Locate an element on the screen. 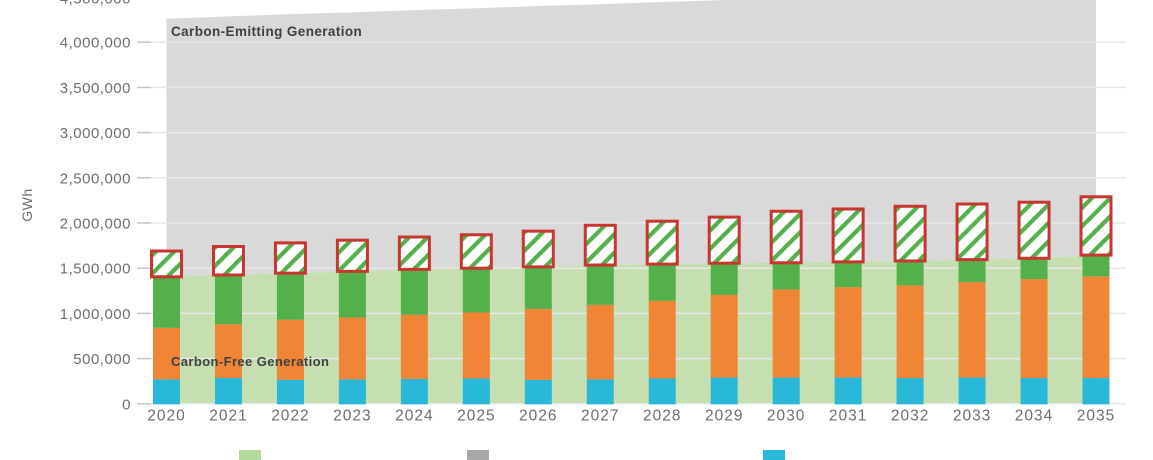  bar-segment-green-2025 is located at coordinates (476, 290).